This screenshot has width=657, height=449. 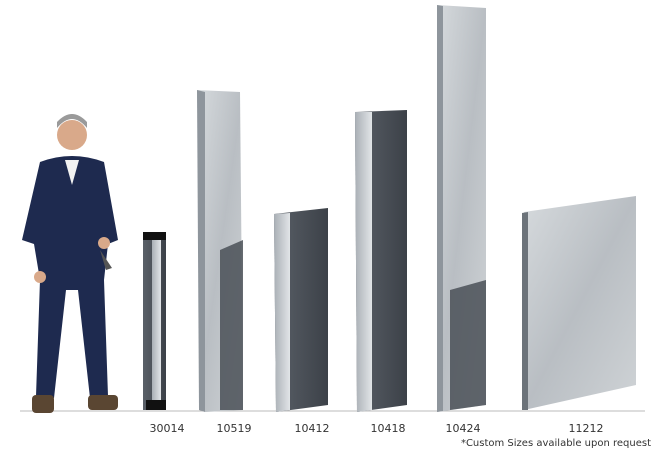 I want to click on worker, so click(x=70, y=263).